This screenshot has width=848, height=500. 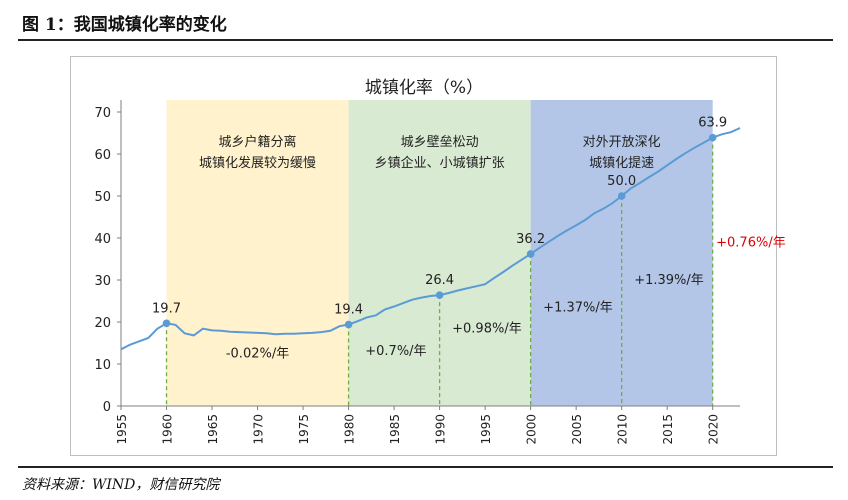 I want to click on top-rule, so click(x=425, y=40).